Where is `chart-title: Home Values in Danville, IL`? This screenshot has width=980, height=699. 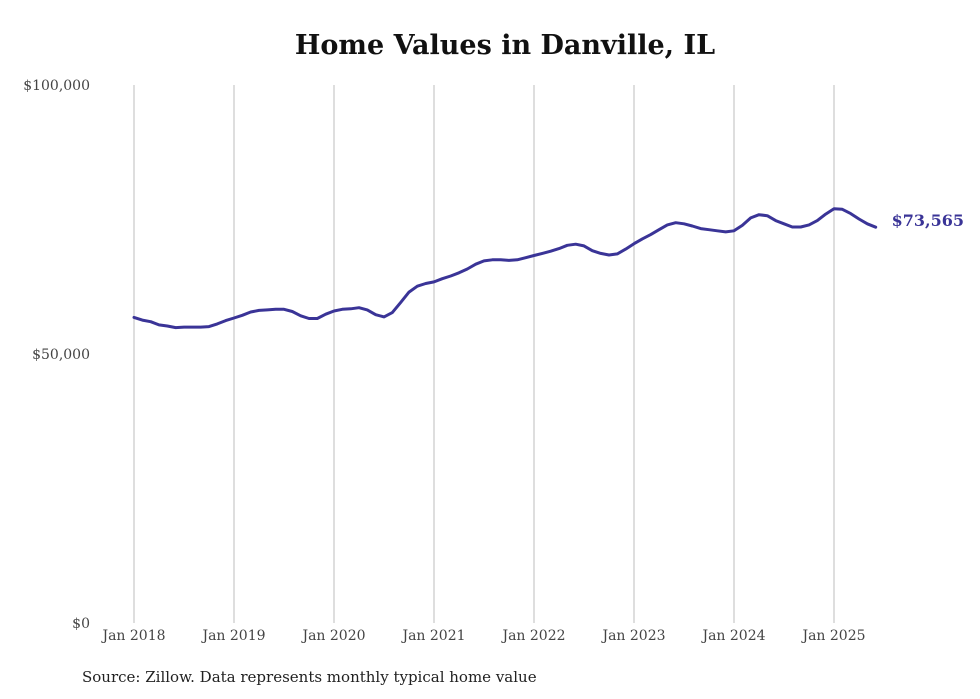
chart-title: Home Values in Danville, IL is located at coordinates (505, 45).